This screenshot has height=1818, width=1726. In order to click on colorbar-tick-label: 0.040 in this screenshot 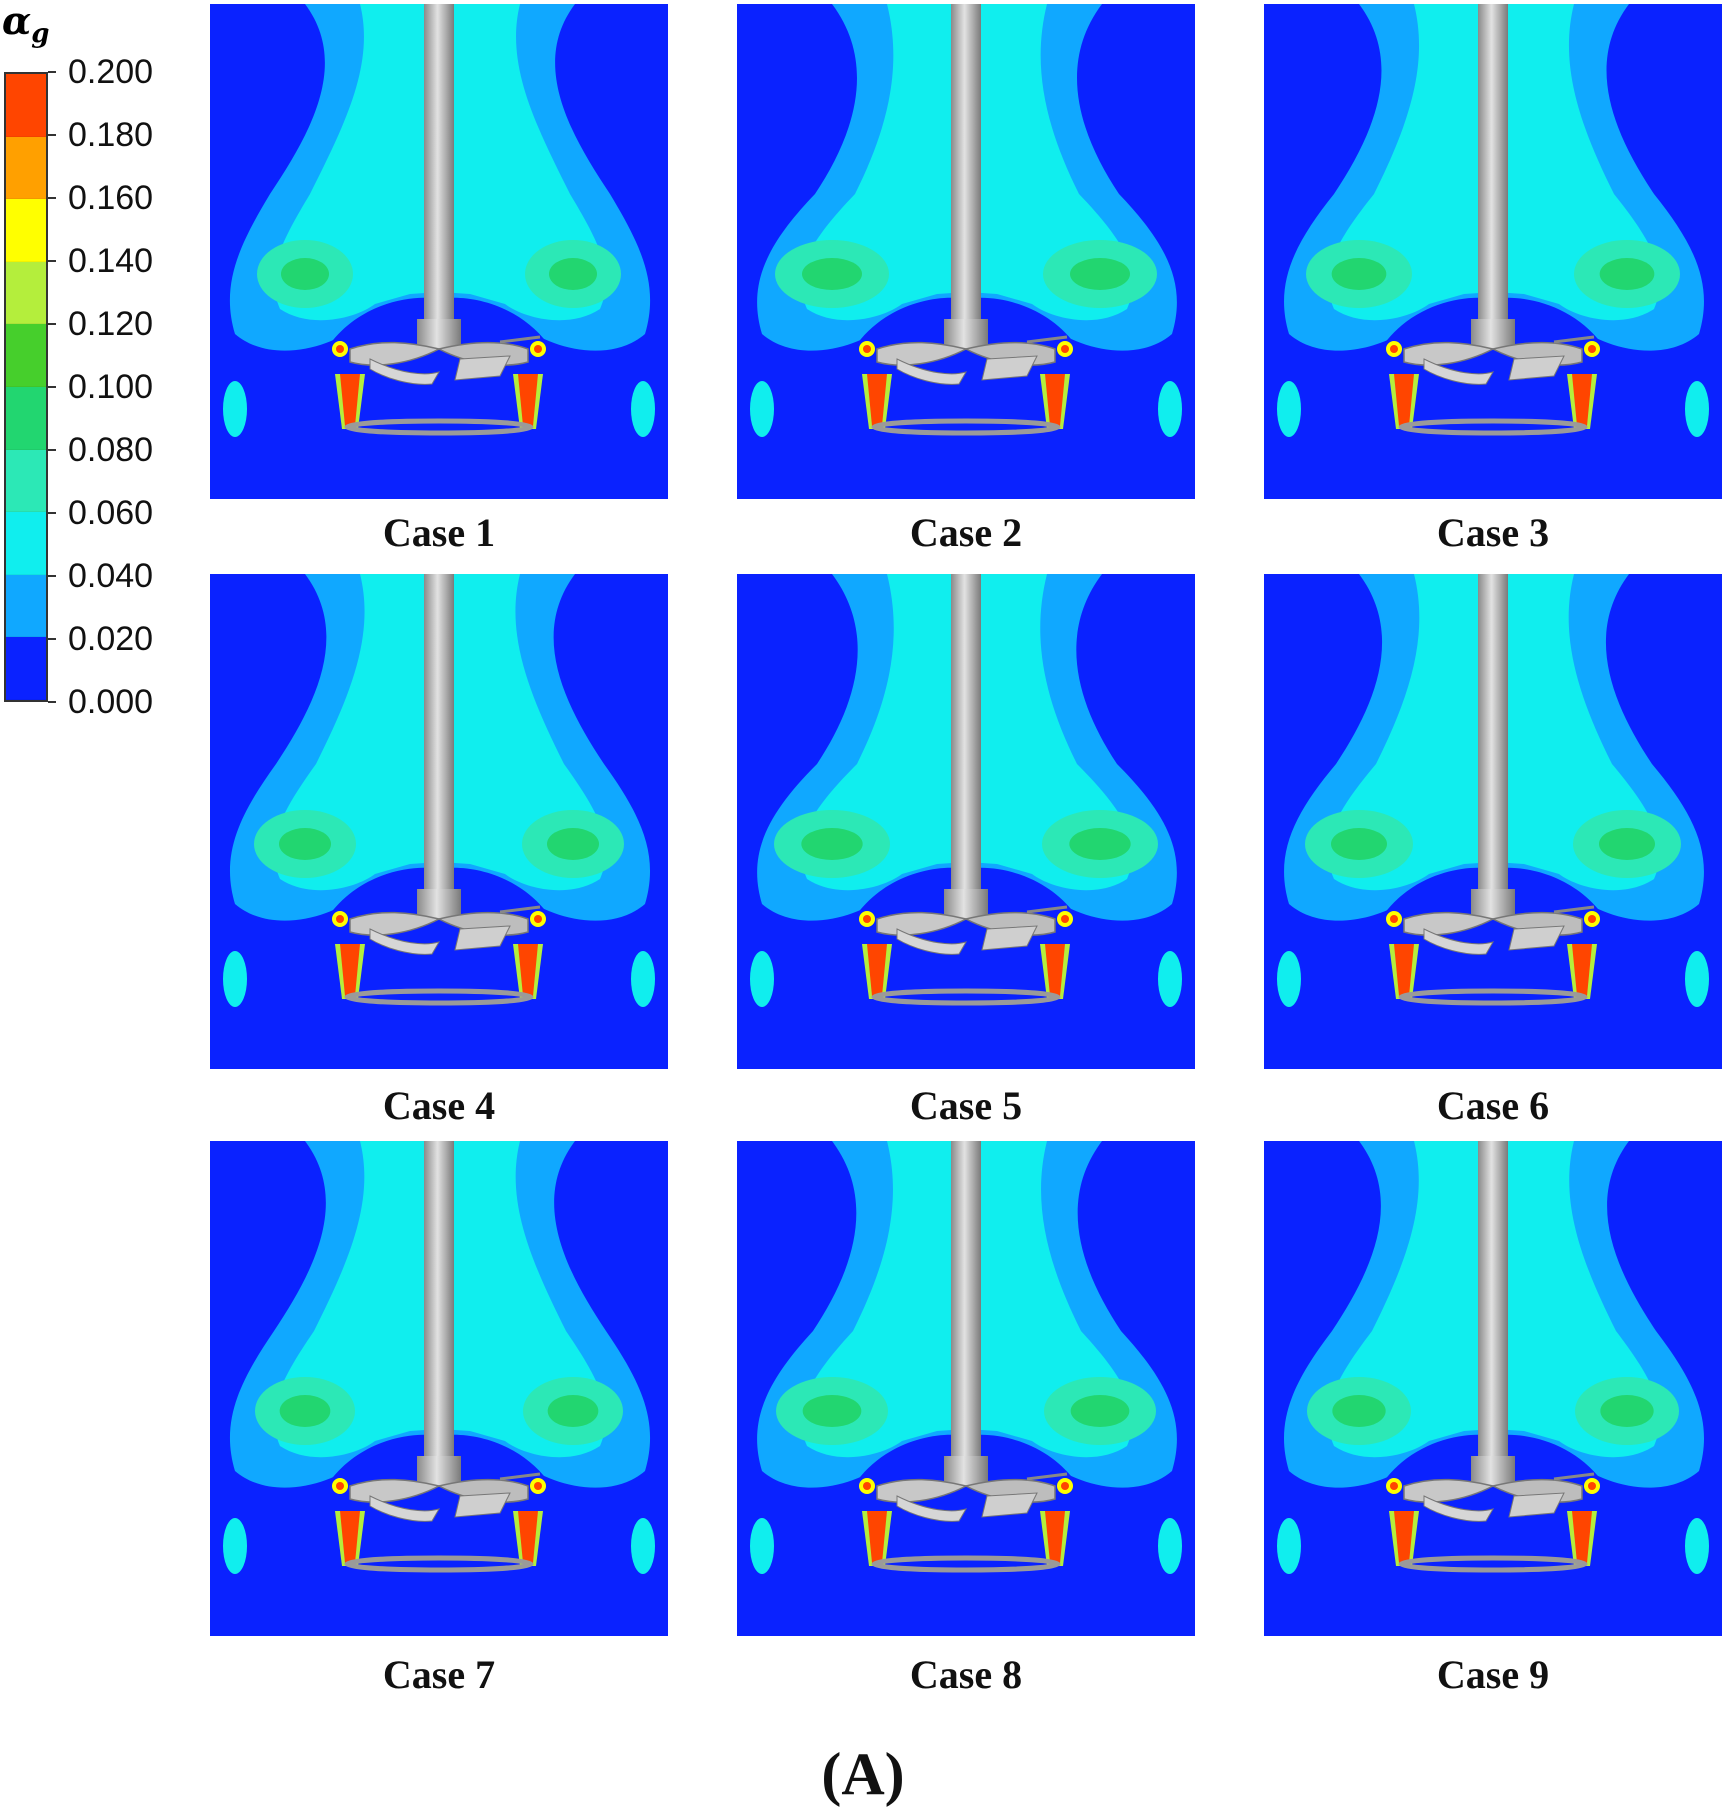, I will do `click(111, 576)`.